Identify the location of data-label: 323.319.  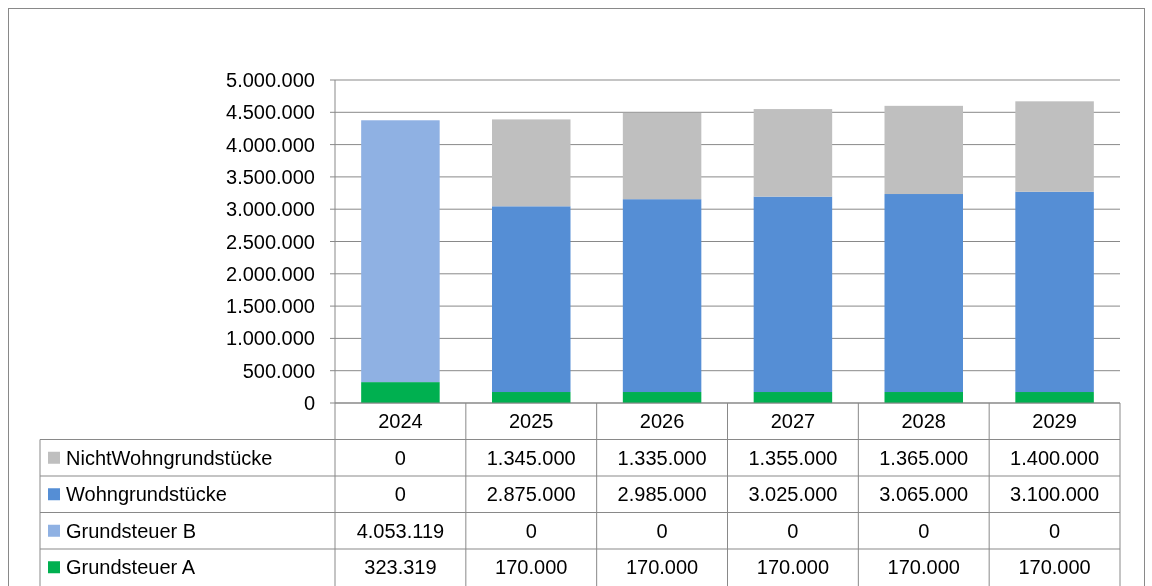
(400, 567).